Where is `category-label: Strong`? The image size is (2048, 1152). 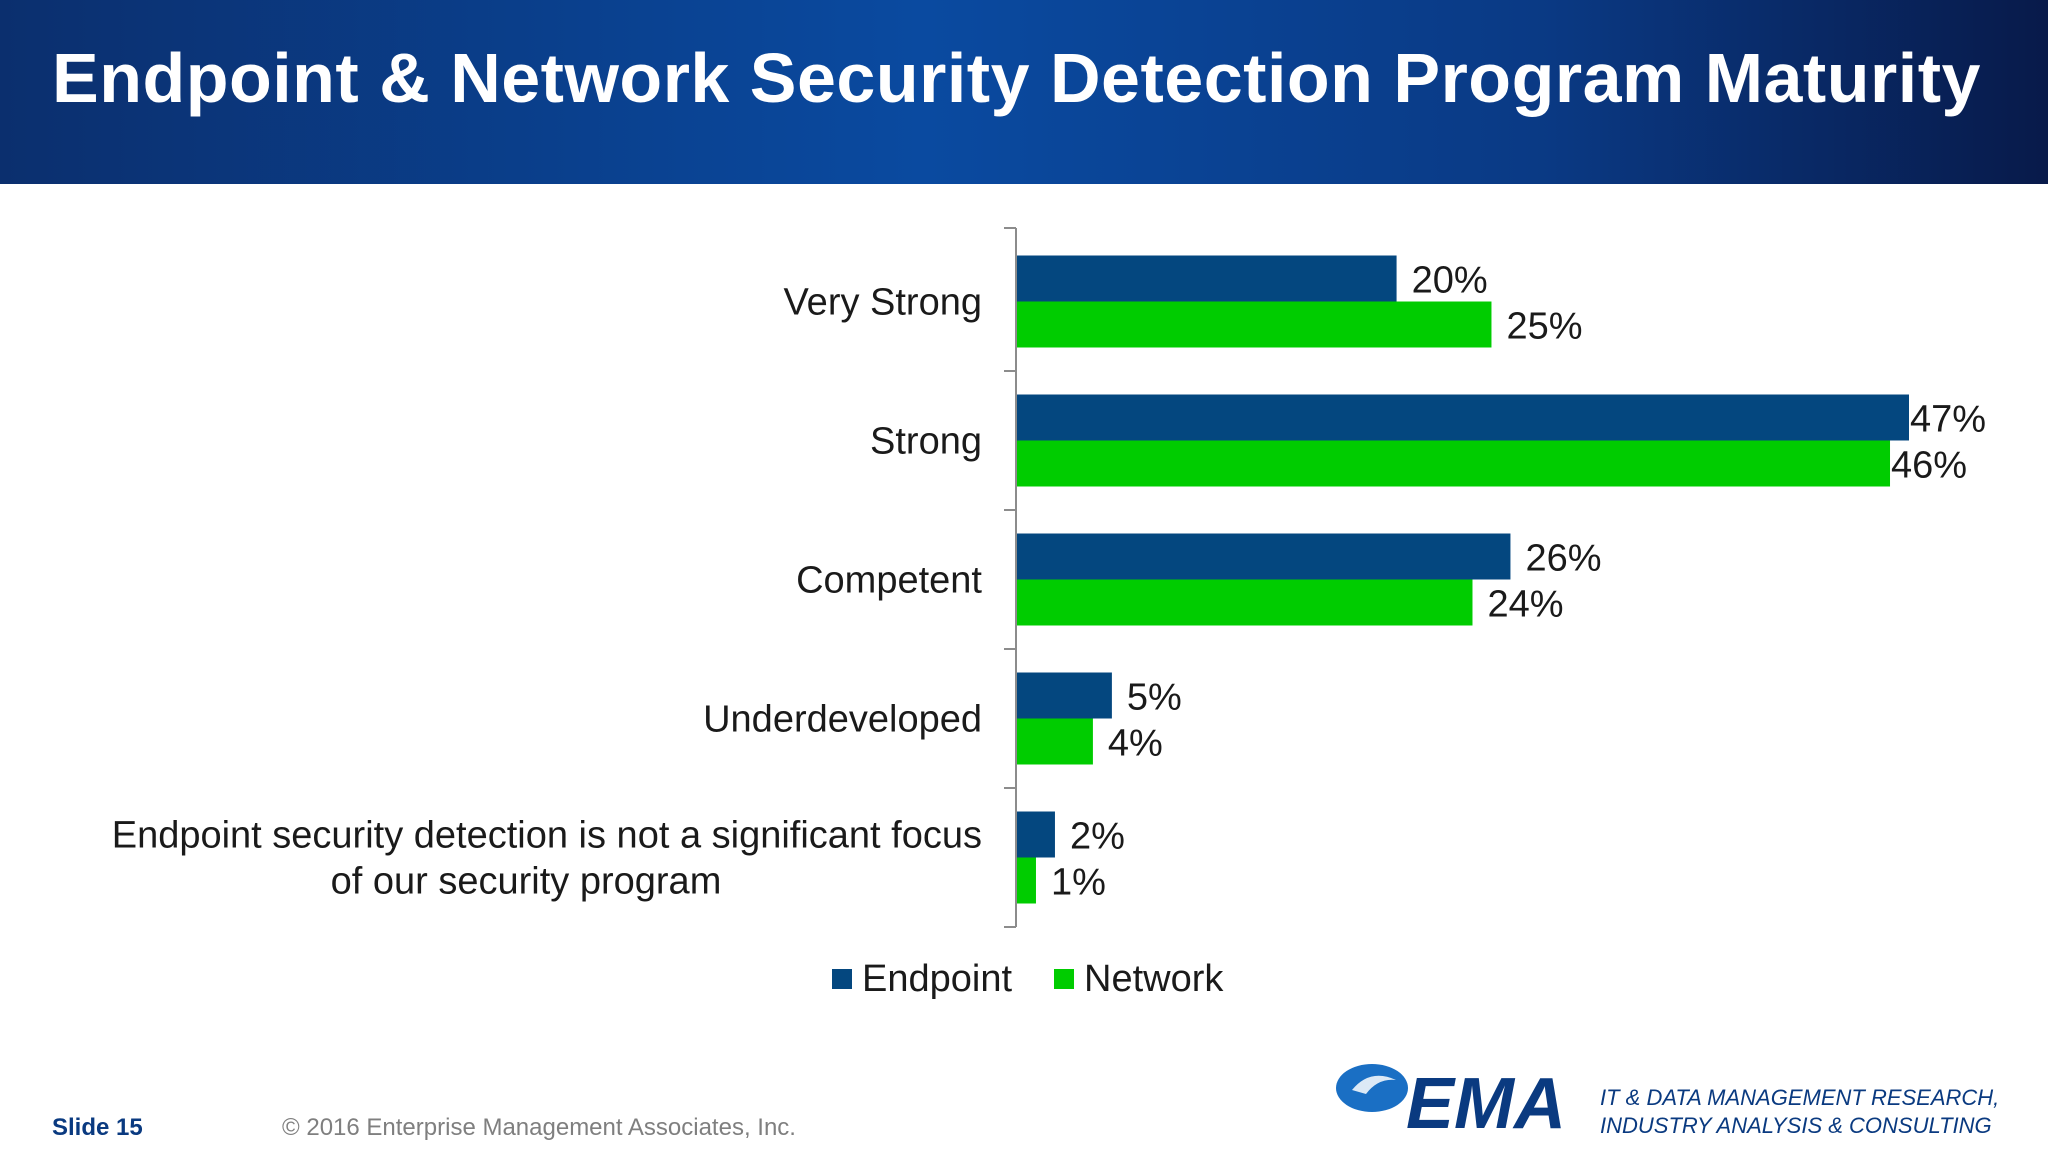 category-label: Strong is located at coordinates (926, 442).